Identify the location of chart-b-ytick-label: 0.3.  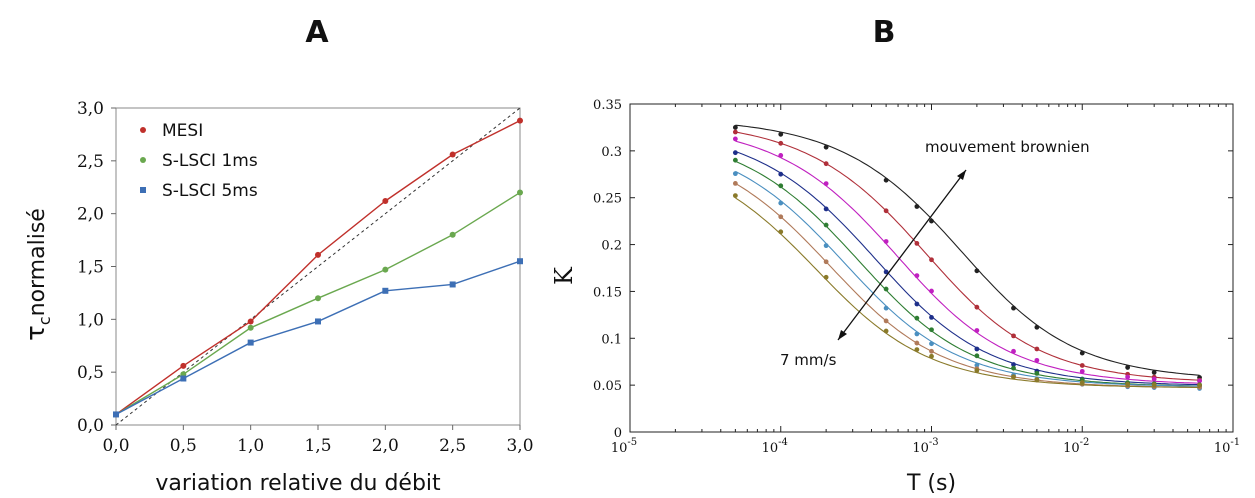
(611, 152).